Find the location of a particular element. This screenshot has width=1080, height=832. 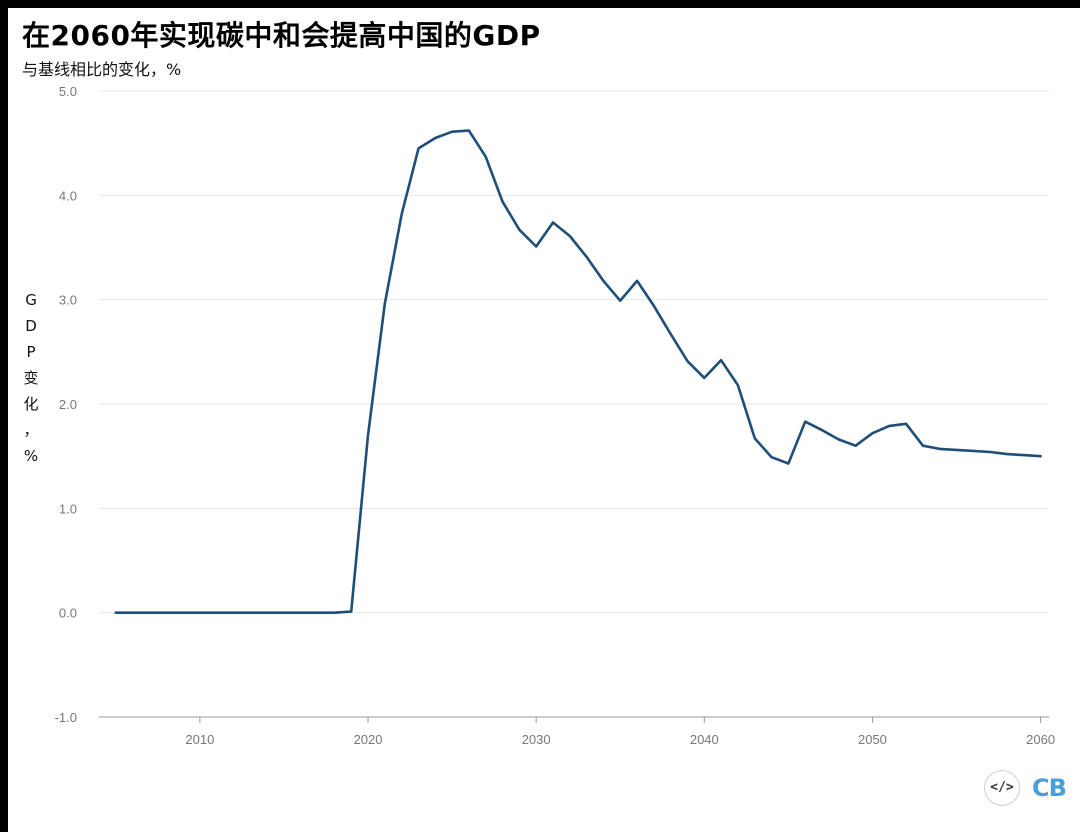

chart-subtitle: 与基线相比的变化，% is located at coordinates (102, 69).